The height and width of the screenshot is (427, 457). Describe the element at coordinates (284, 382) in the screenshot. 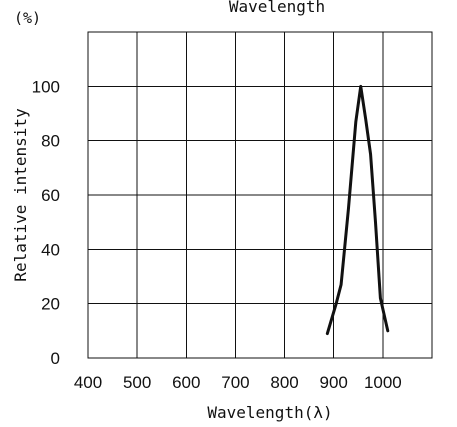

I see `x-tick-label: 800` at that location.